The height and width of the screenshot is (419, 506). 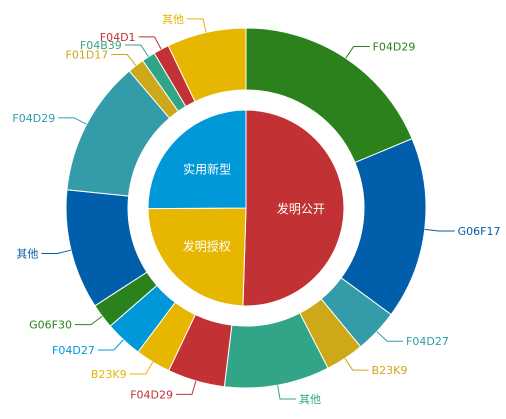 I want to click on outer-label-item-5: 其他, so click(x=310, y=399).